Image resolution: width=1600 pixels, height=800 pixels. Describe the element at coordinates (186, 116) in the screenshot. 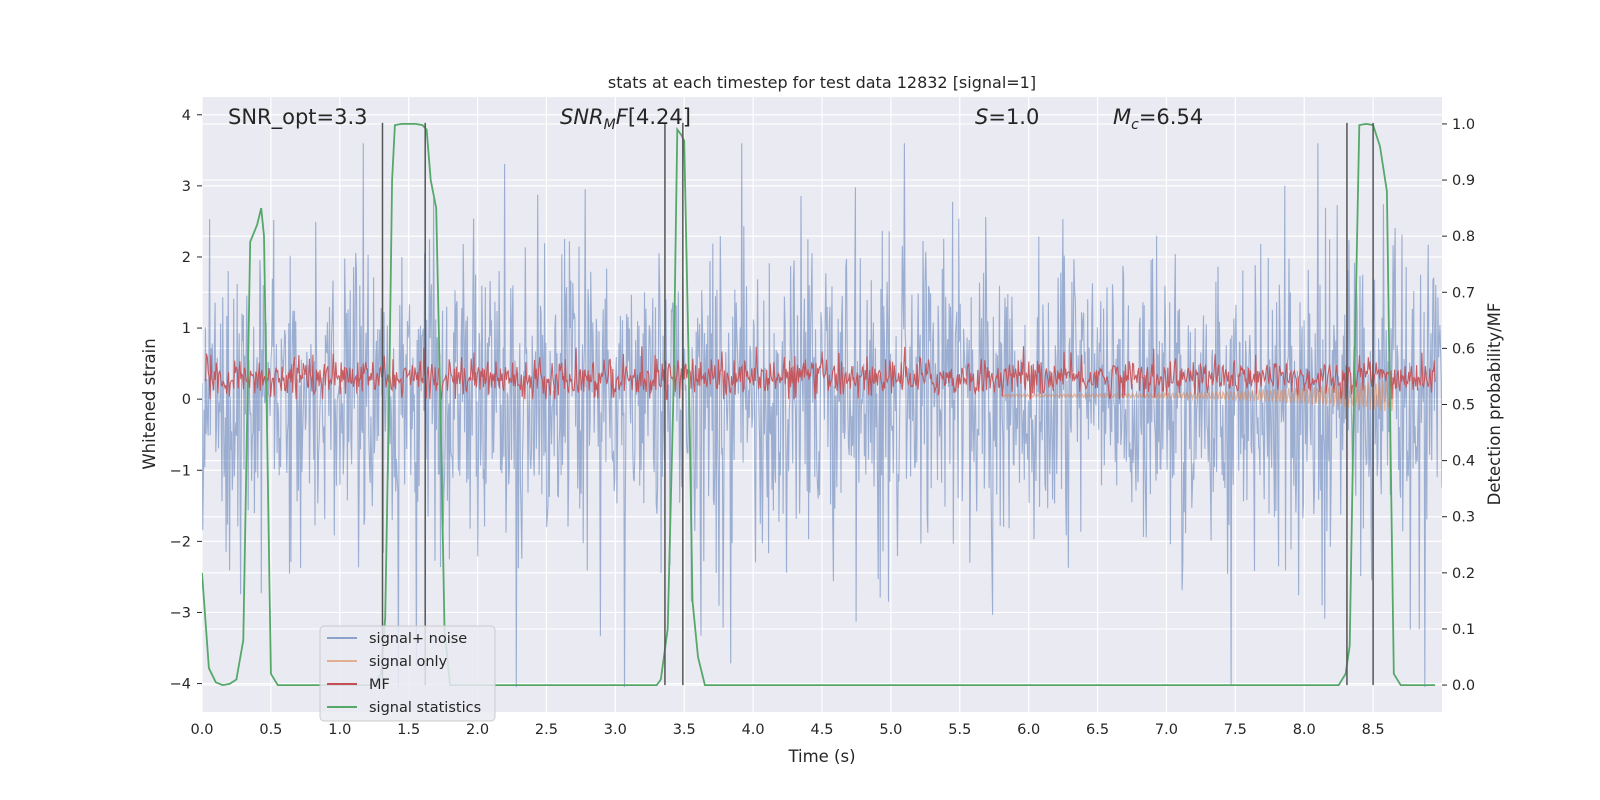

I see `y-left-tick-label: 4` at that location.